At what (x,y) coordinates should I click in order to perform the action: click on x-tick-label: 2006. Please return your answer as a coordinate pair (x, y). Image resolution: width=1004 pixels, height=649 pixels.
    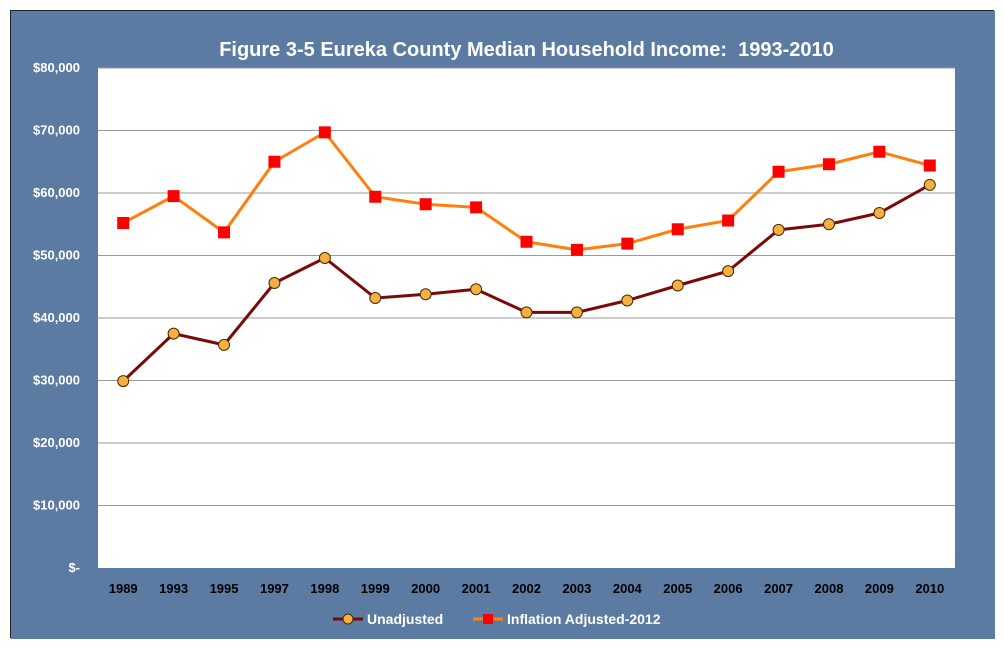
    Looking at the image, I should click on (728, 588).